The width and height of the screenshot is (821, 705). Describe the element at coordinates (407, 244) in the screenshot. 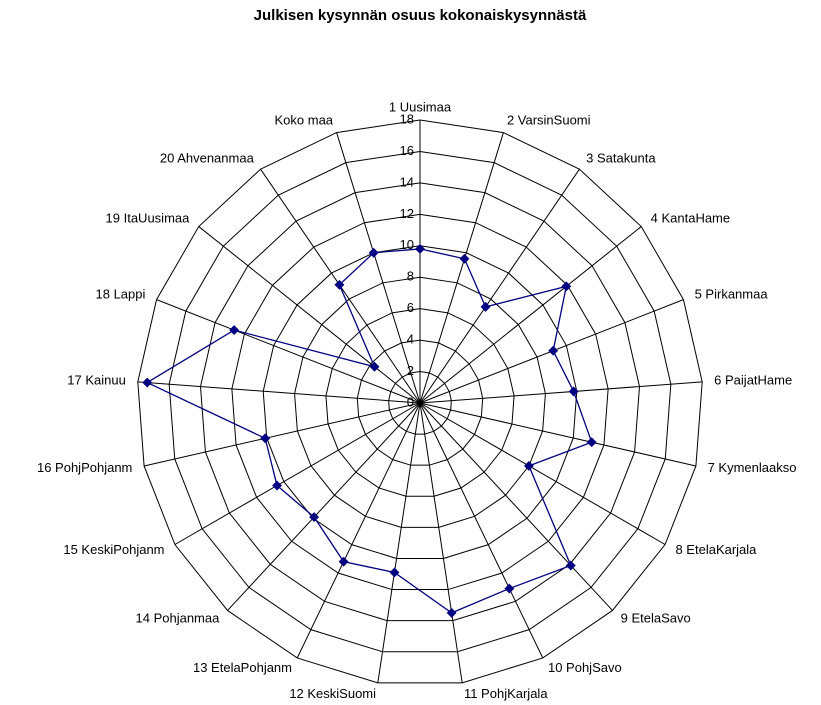

I see `r-tick-label: 10` at that location.